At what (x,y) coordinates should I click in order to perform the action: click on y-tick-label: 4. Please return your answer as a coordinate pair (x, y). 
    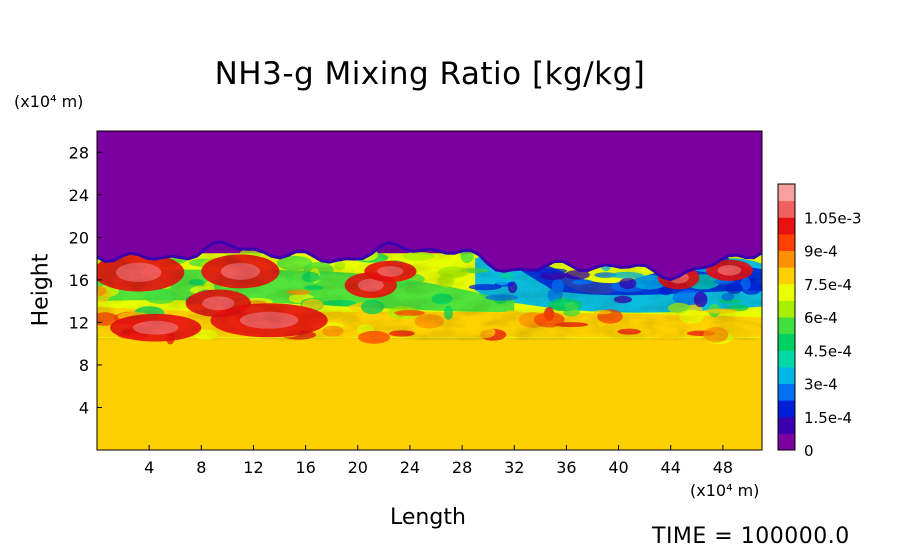
    Looking at the image, I should click on (84, 407).